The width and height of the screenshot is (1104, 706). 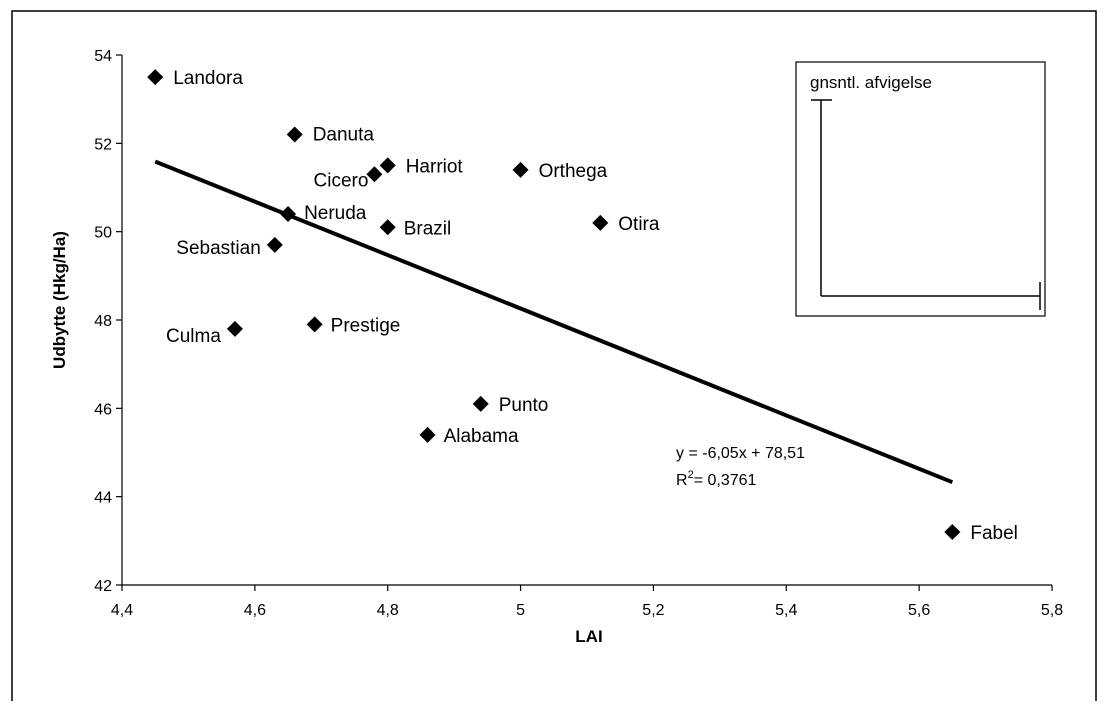 I want to click on y-axis-title: Udbytte (Hkg/Ha), so click(x=59, y=300).